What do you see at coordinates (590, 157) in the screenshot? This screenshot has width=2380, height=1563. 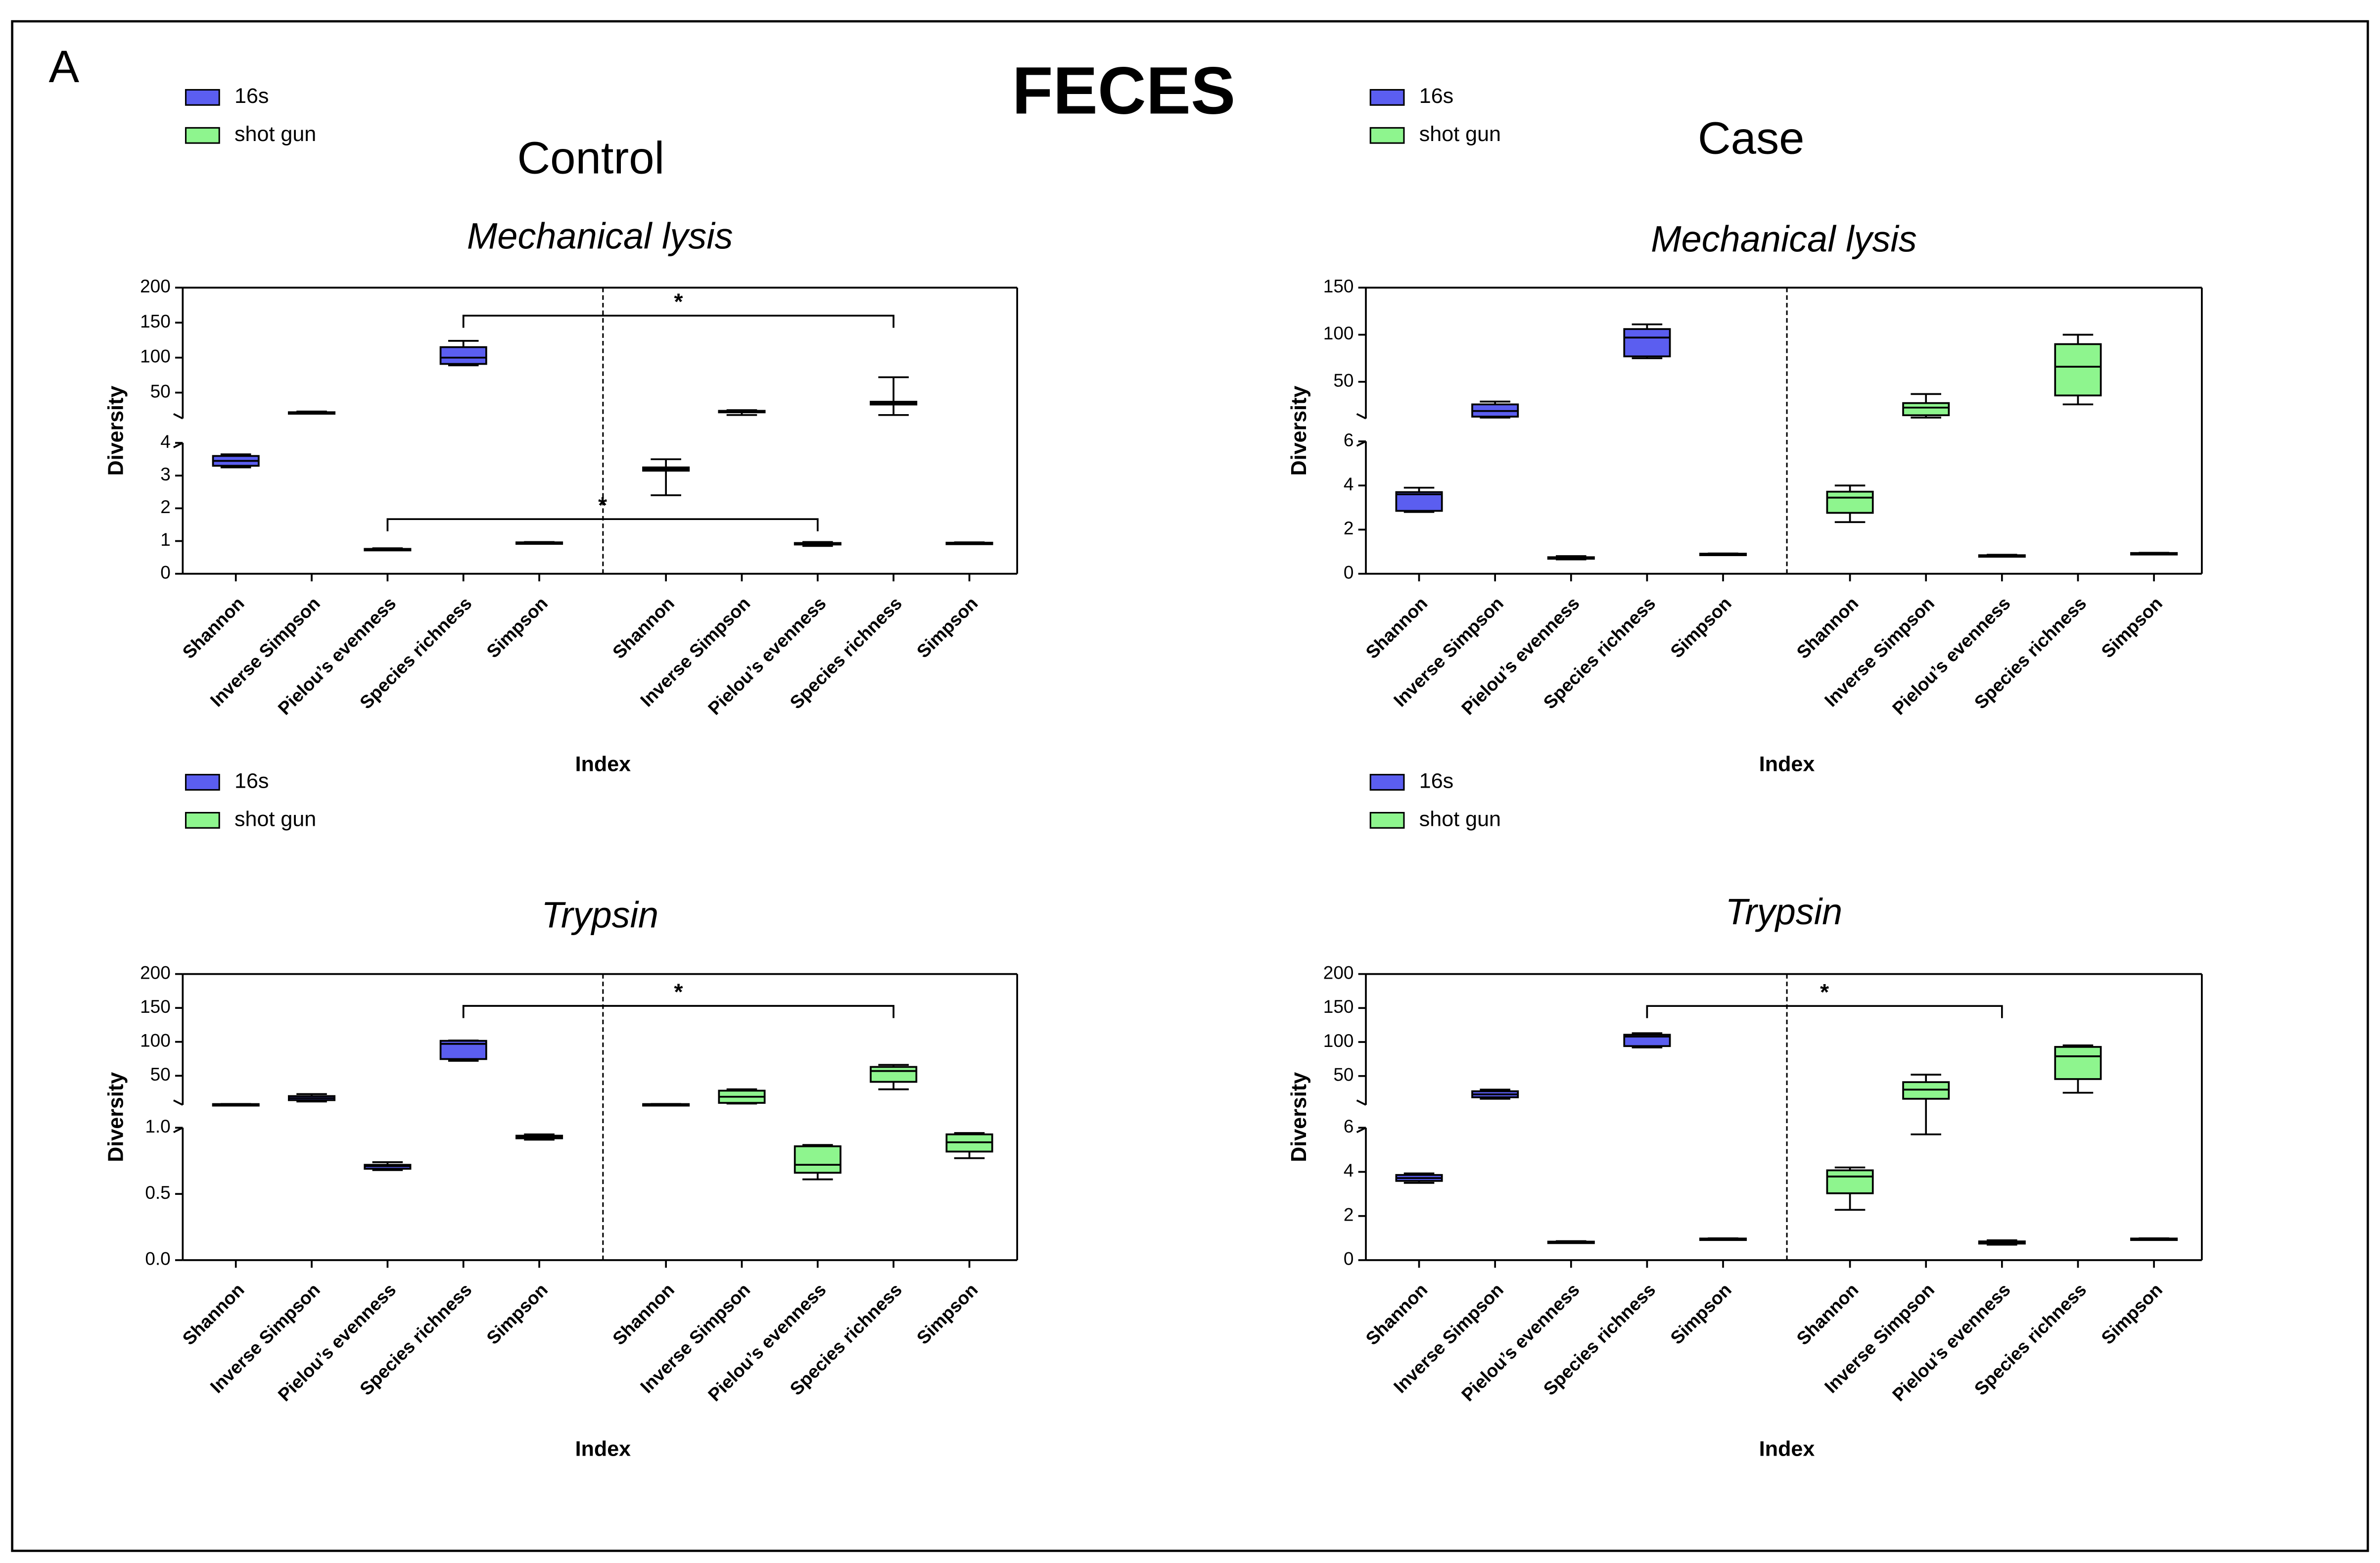 I see `column-title: Control` at bounding box center [590, 157].